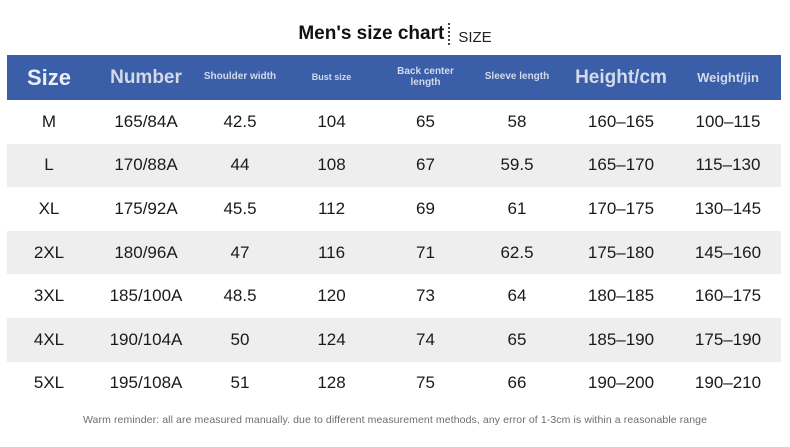 The image size is (790, 447). What do you see at coordinates (49, 165) in the screenshot?
I see `cell-size: L` at bounding box center [49, 165].